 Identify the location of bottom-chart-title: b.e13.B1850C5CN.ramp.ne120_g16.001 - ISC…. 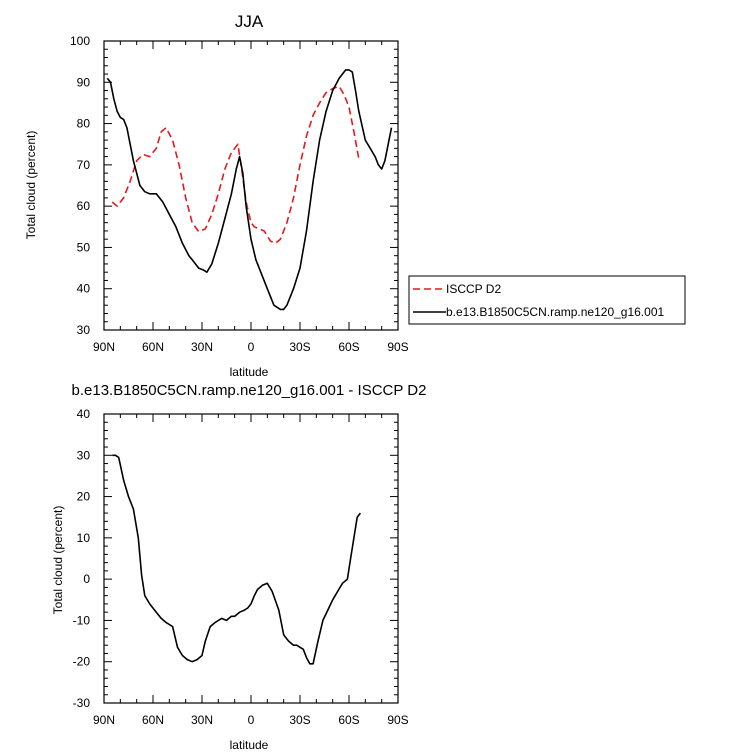
(249, 390).